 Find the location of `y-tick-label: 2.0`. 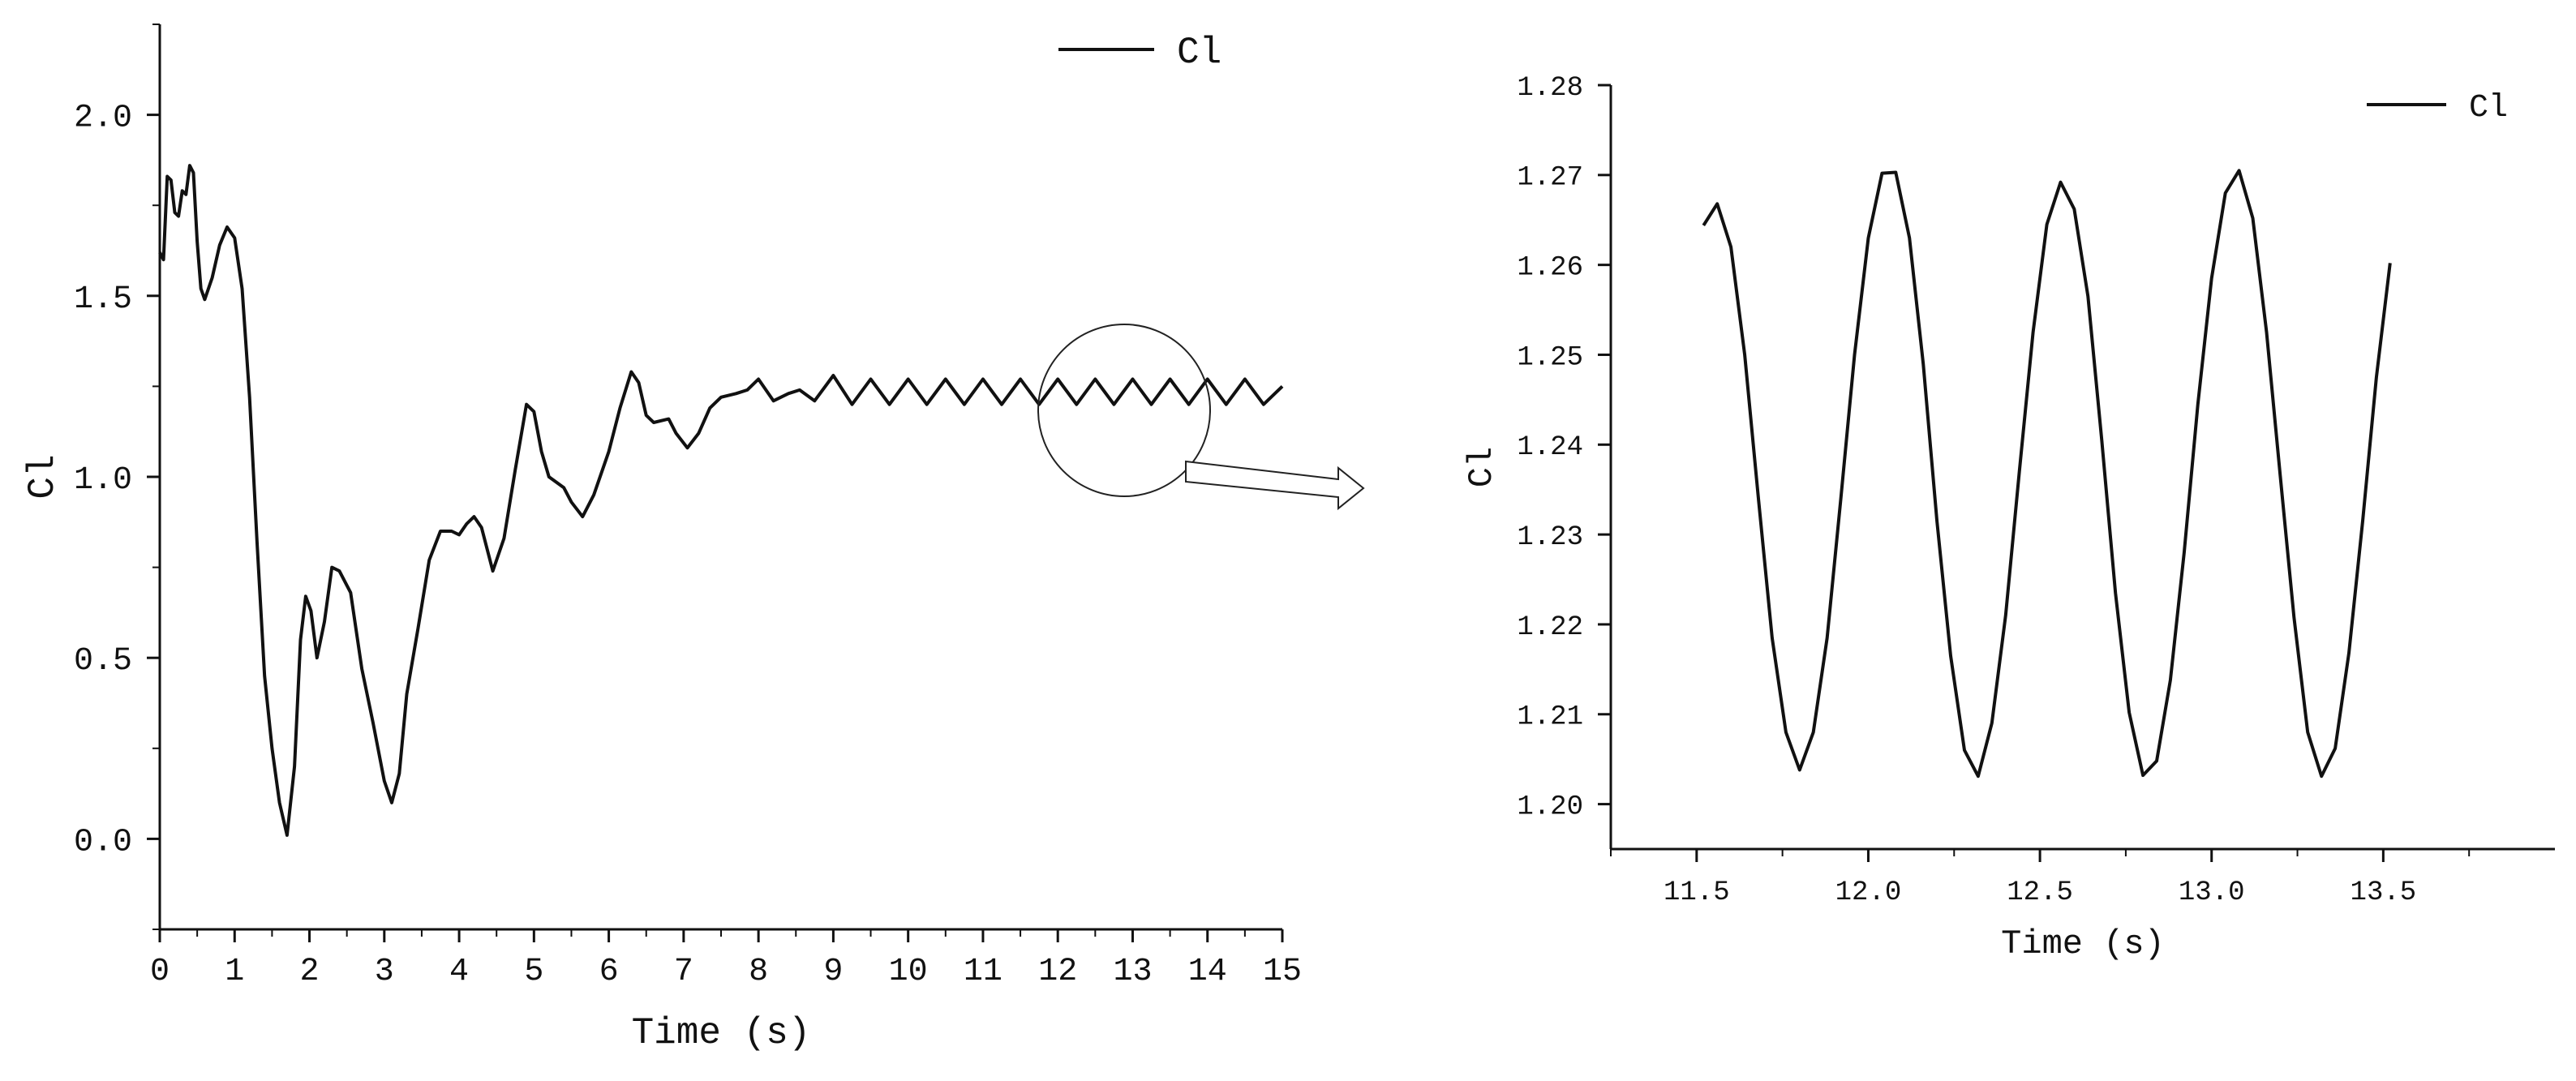

y-tick-label: 2.0 is located at coordinates (103, 119).